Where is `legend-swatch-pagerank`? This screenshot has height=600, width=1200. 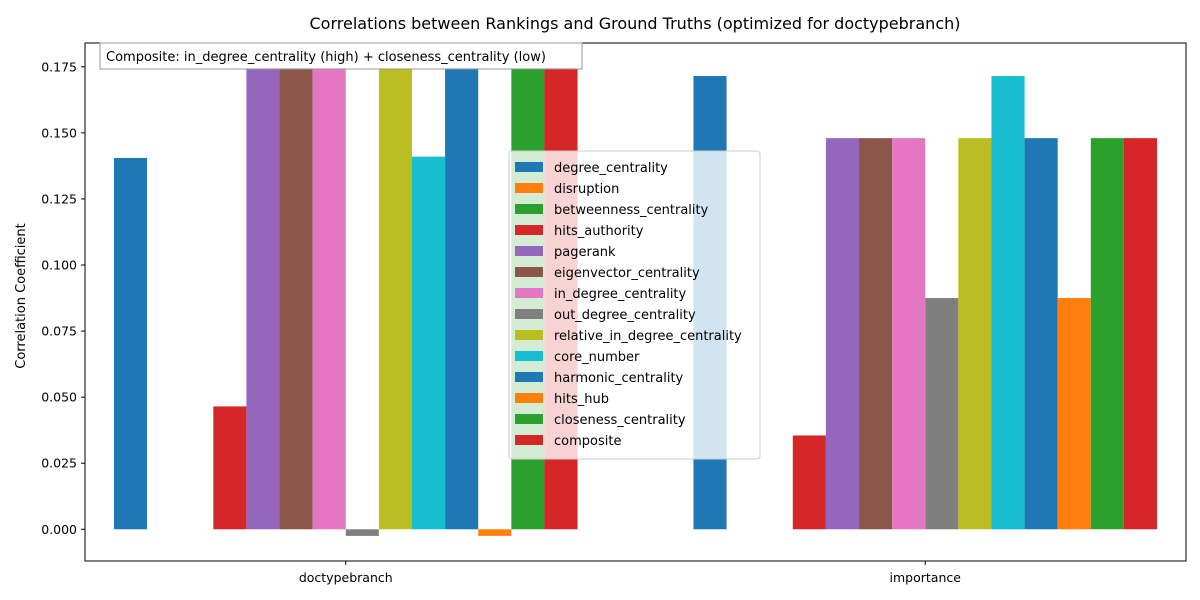 legend-swatch-pagerank is located at coordinates (529, 251).